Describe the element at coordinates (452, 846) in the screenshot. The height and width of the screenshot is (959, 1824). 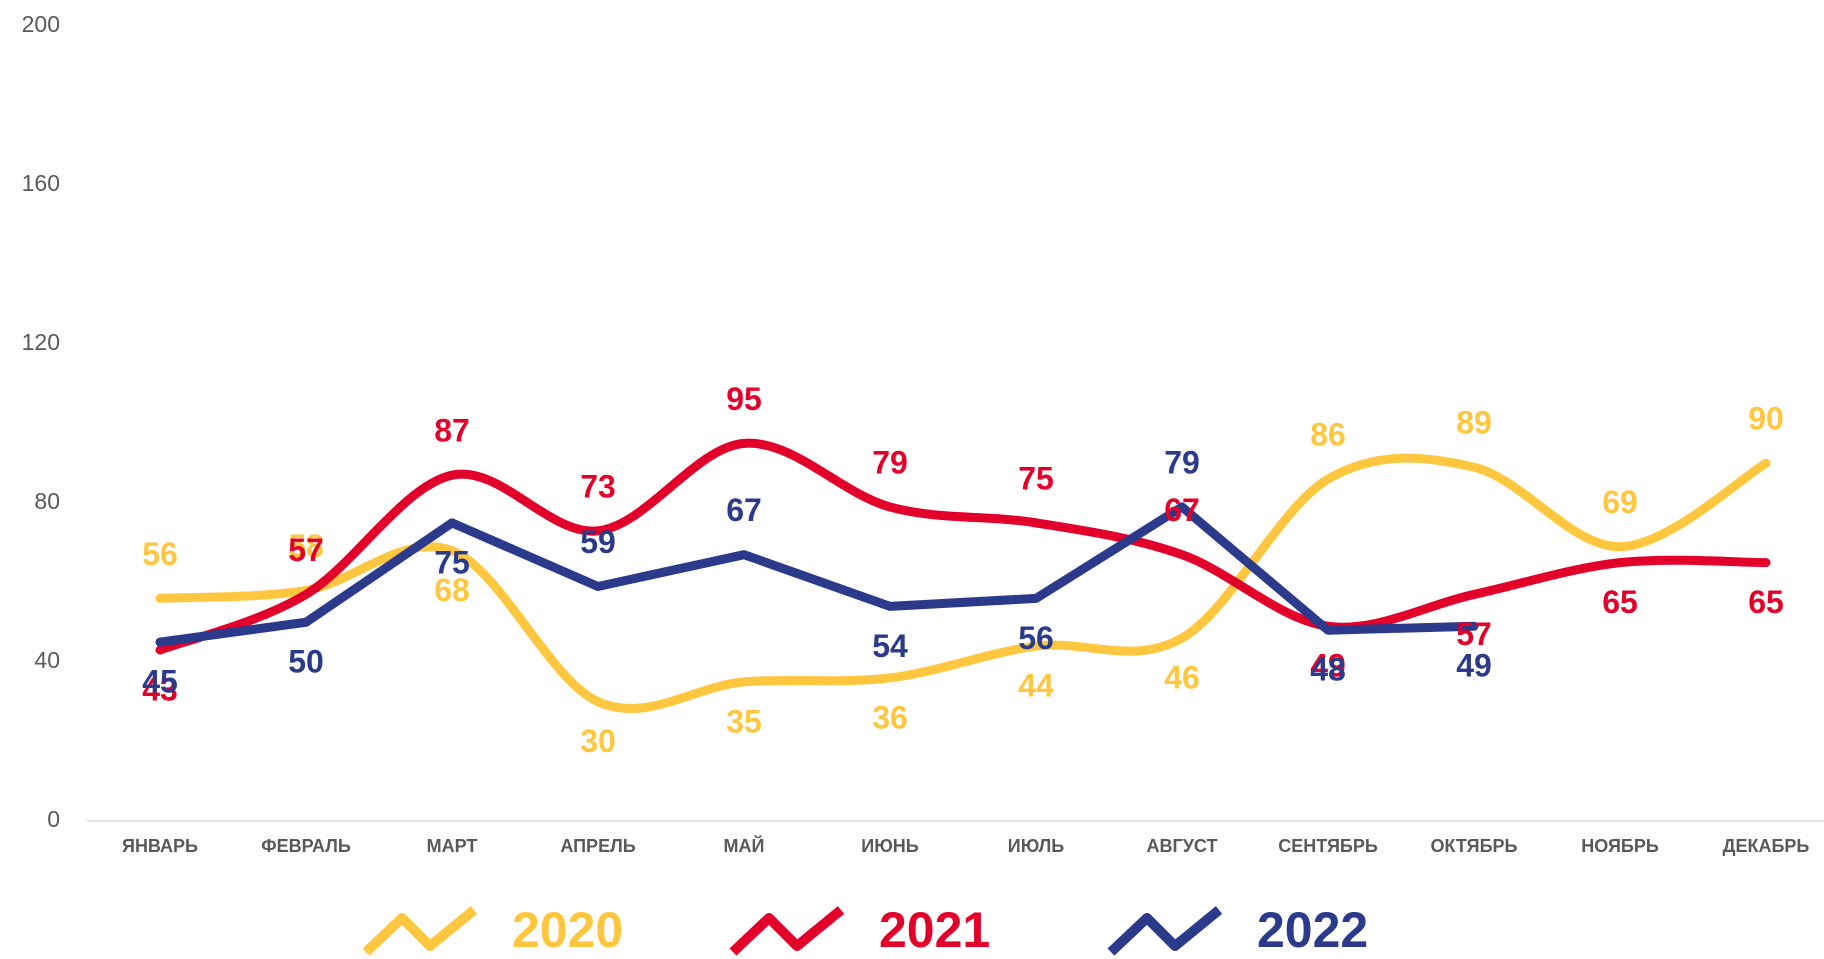
I see `x-tick-label: МАРТ` at that location.